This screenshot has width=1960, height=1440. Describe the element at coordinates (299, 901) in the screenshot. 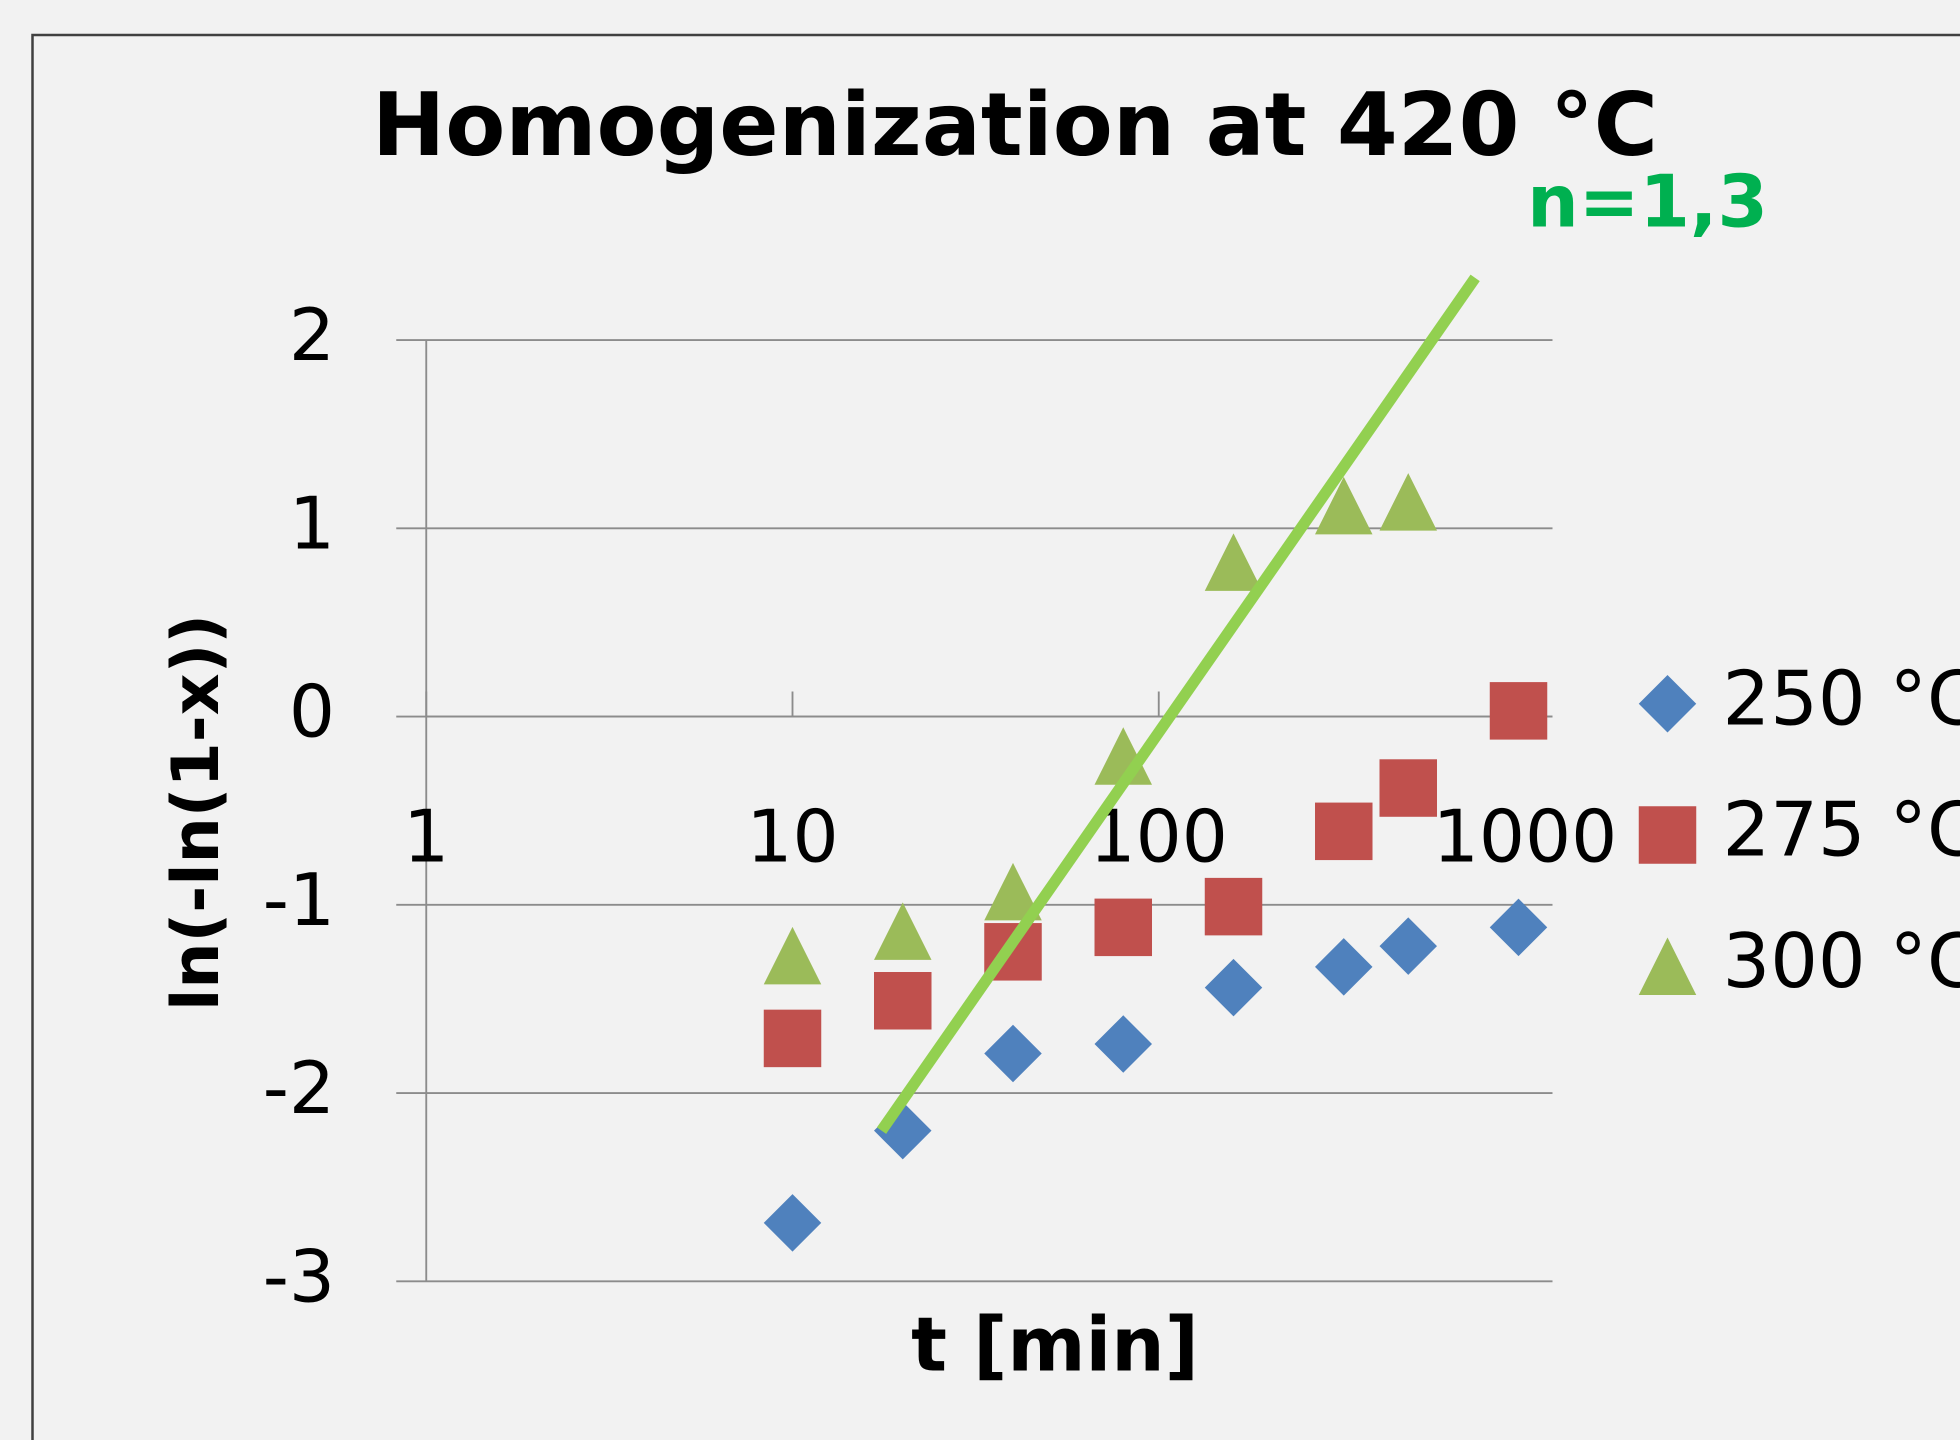

I see `y-tick-label: -1` at that location.